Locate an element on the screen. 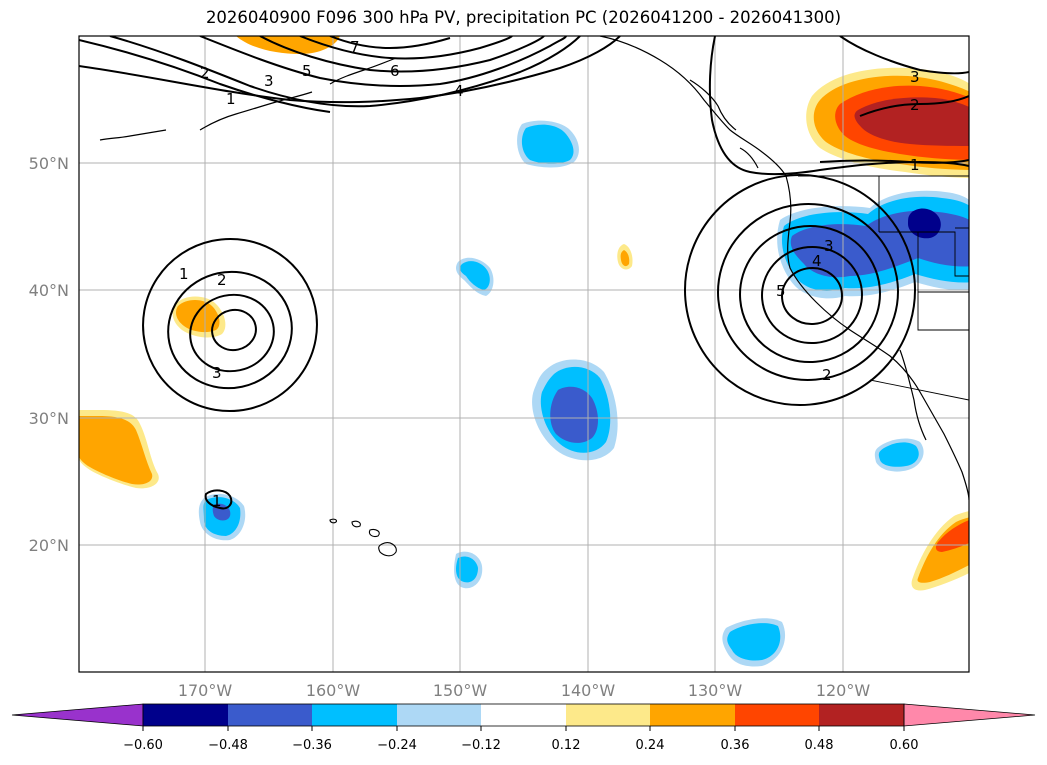 Image resolution: width=1047 pixels, height=765 pixels. colorbar-tick-3: −0.36 is located at coordinates (312, 745).